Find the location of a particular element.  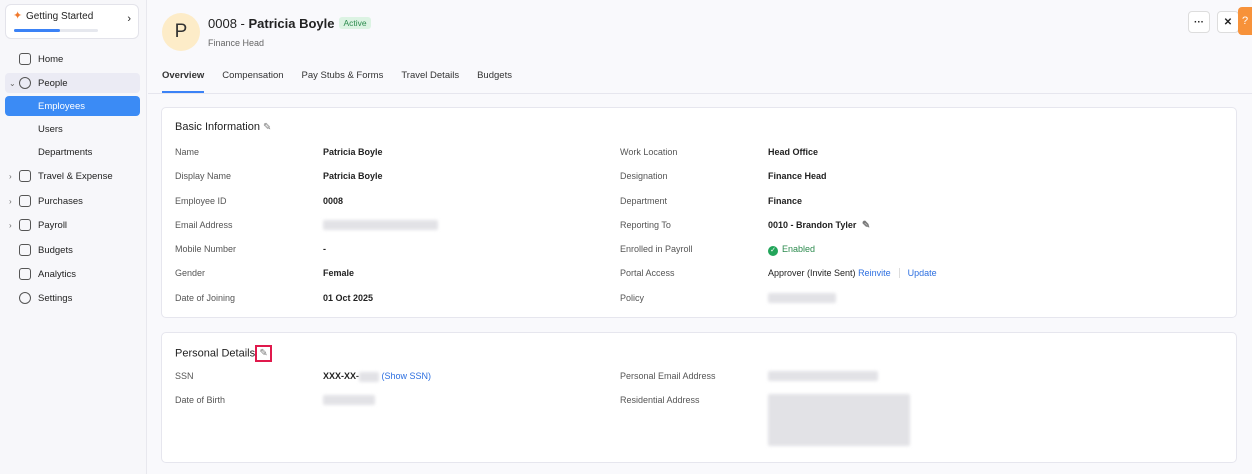

sidebar-item-employees: Employees is located at coordinates (72, 106).